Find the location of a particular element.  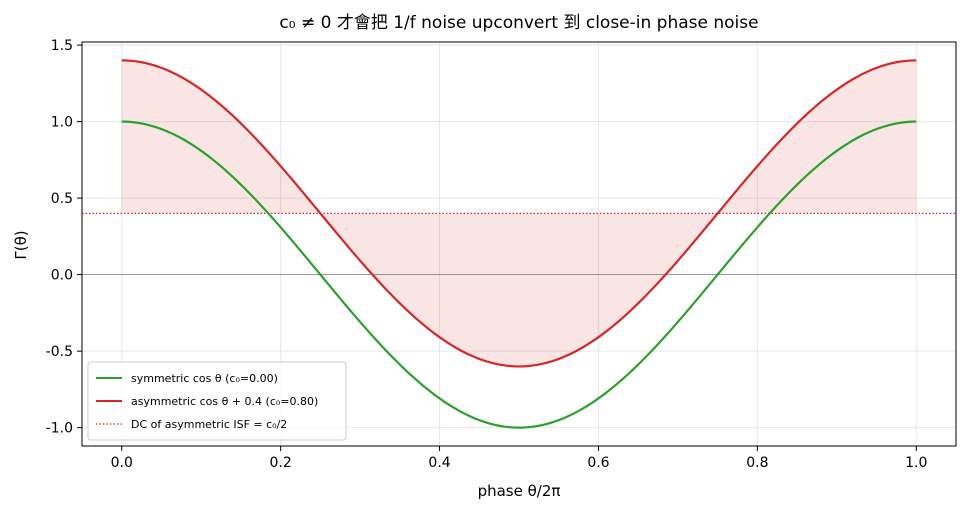

y-tick-label: 1.5 is located at coordinates (62, 46).